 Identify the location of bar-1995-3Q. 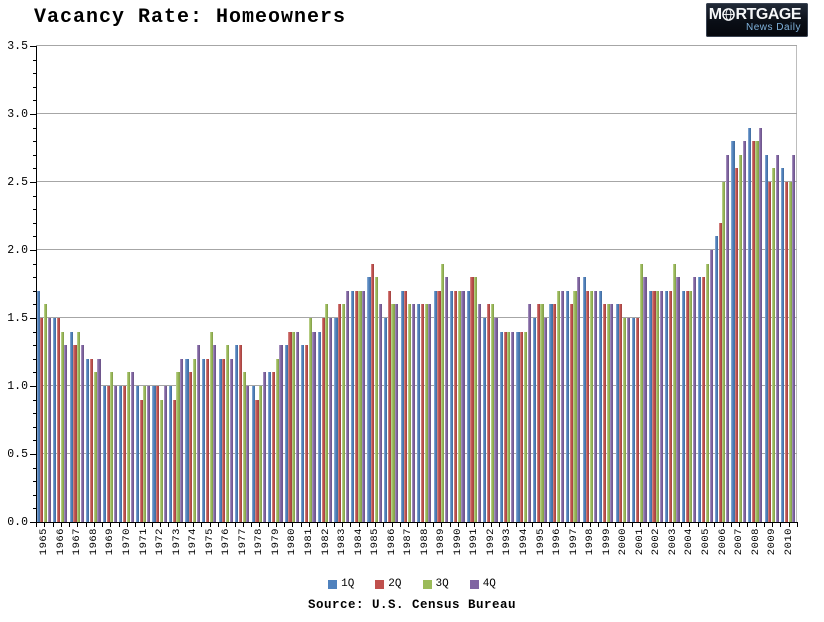
(542, 413).